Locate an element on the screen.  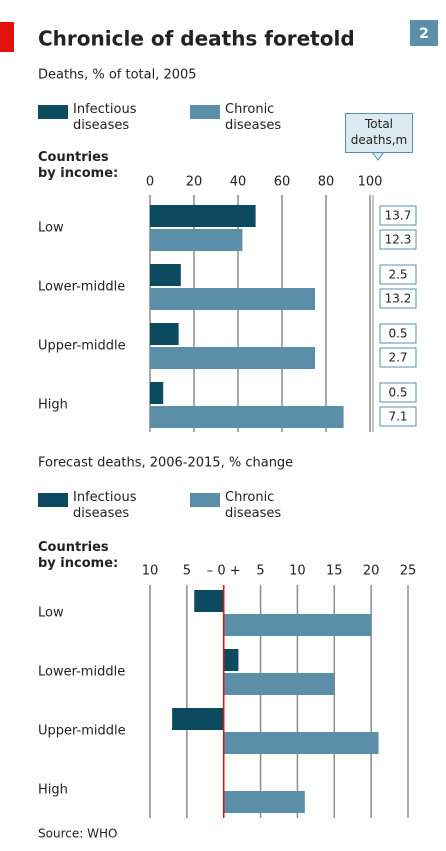
total-value: 2.5 is located at coordinates (397, 275).